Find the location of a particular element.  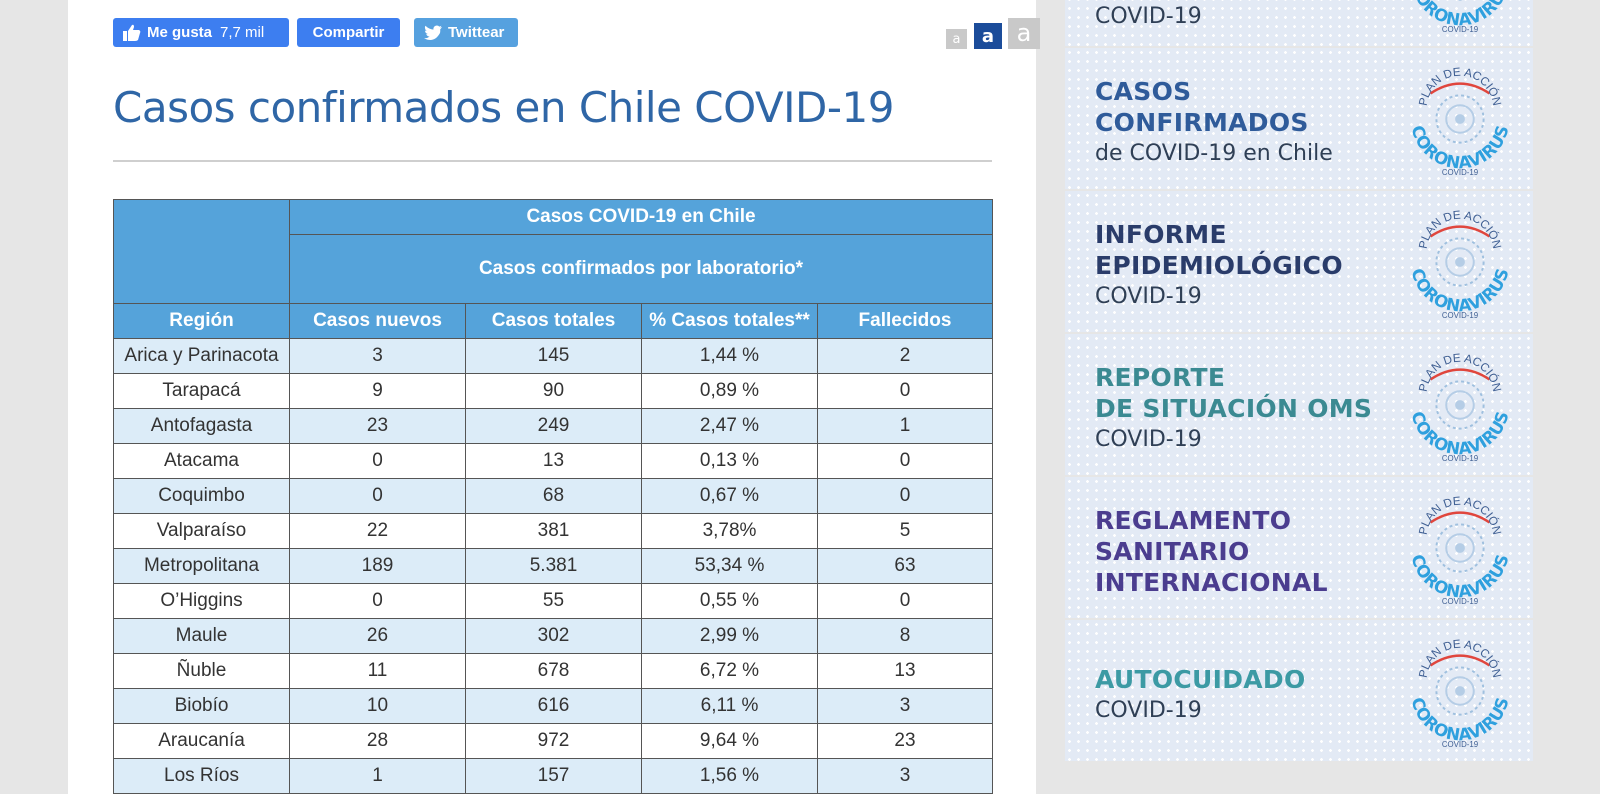

table-row: Biobío 10 616 6,11 % 3 is located at coordinates (553, 706).